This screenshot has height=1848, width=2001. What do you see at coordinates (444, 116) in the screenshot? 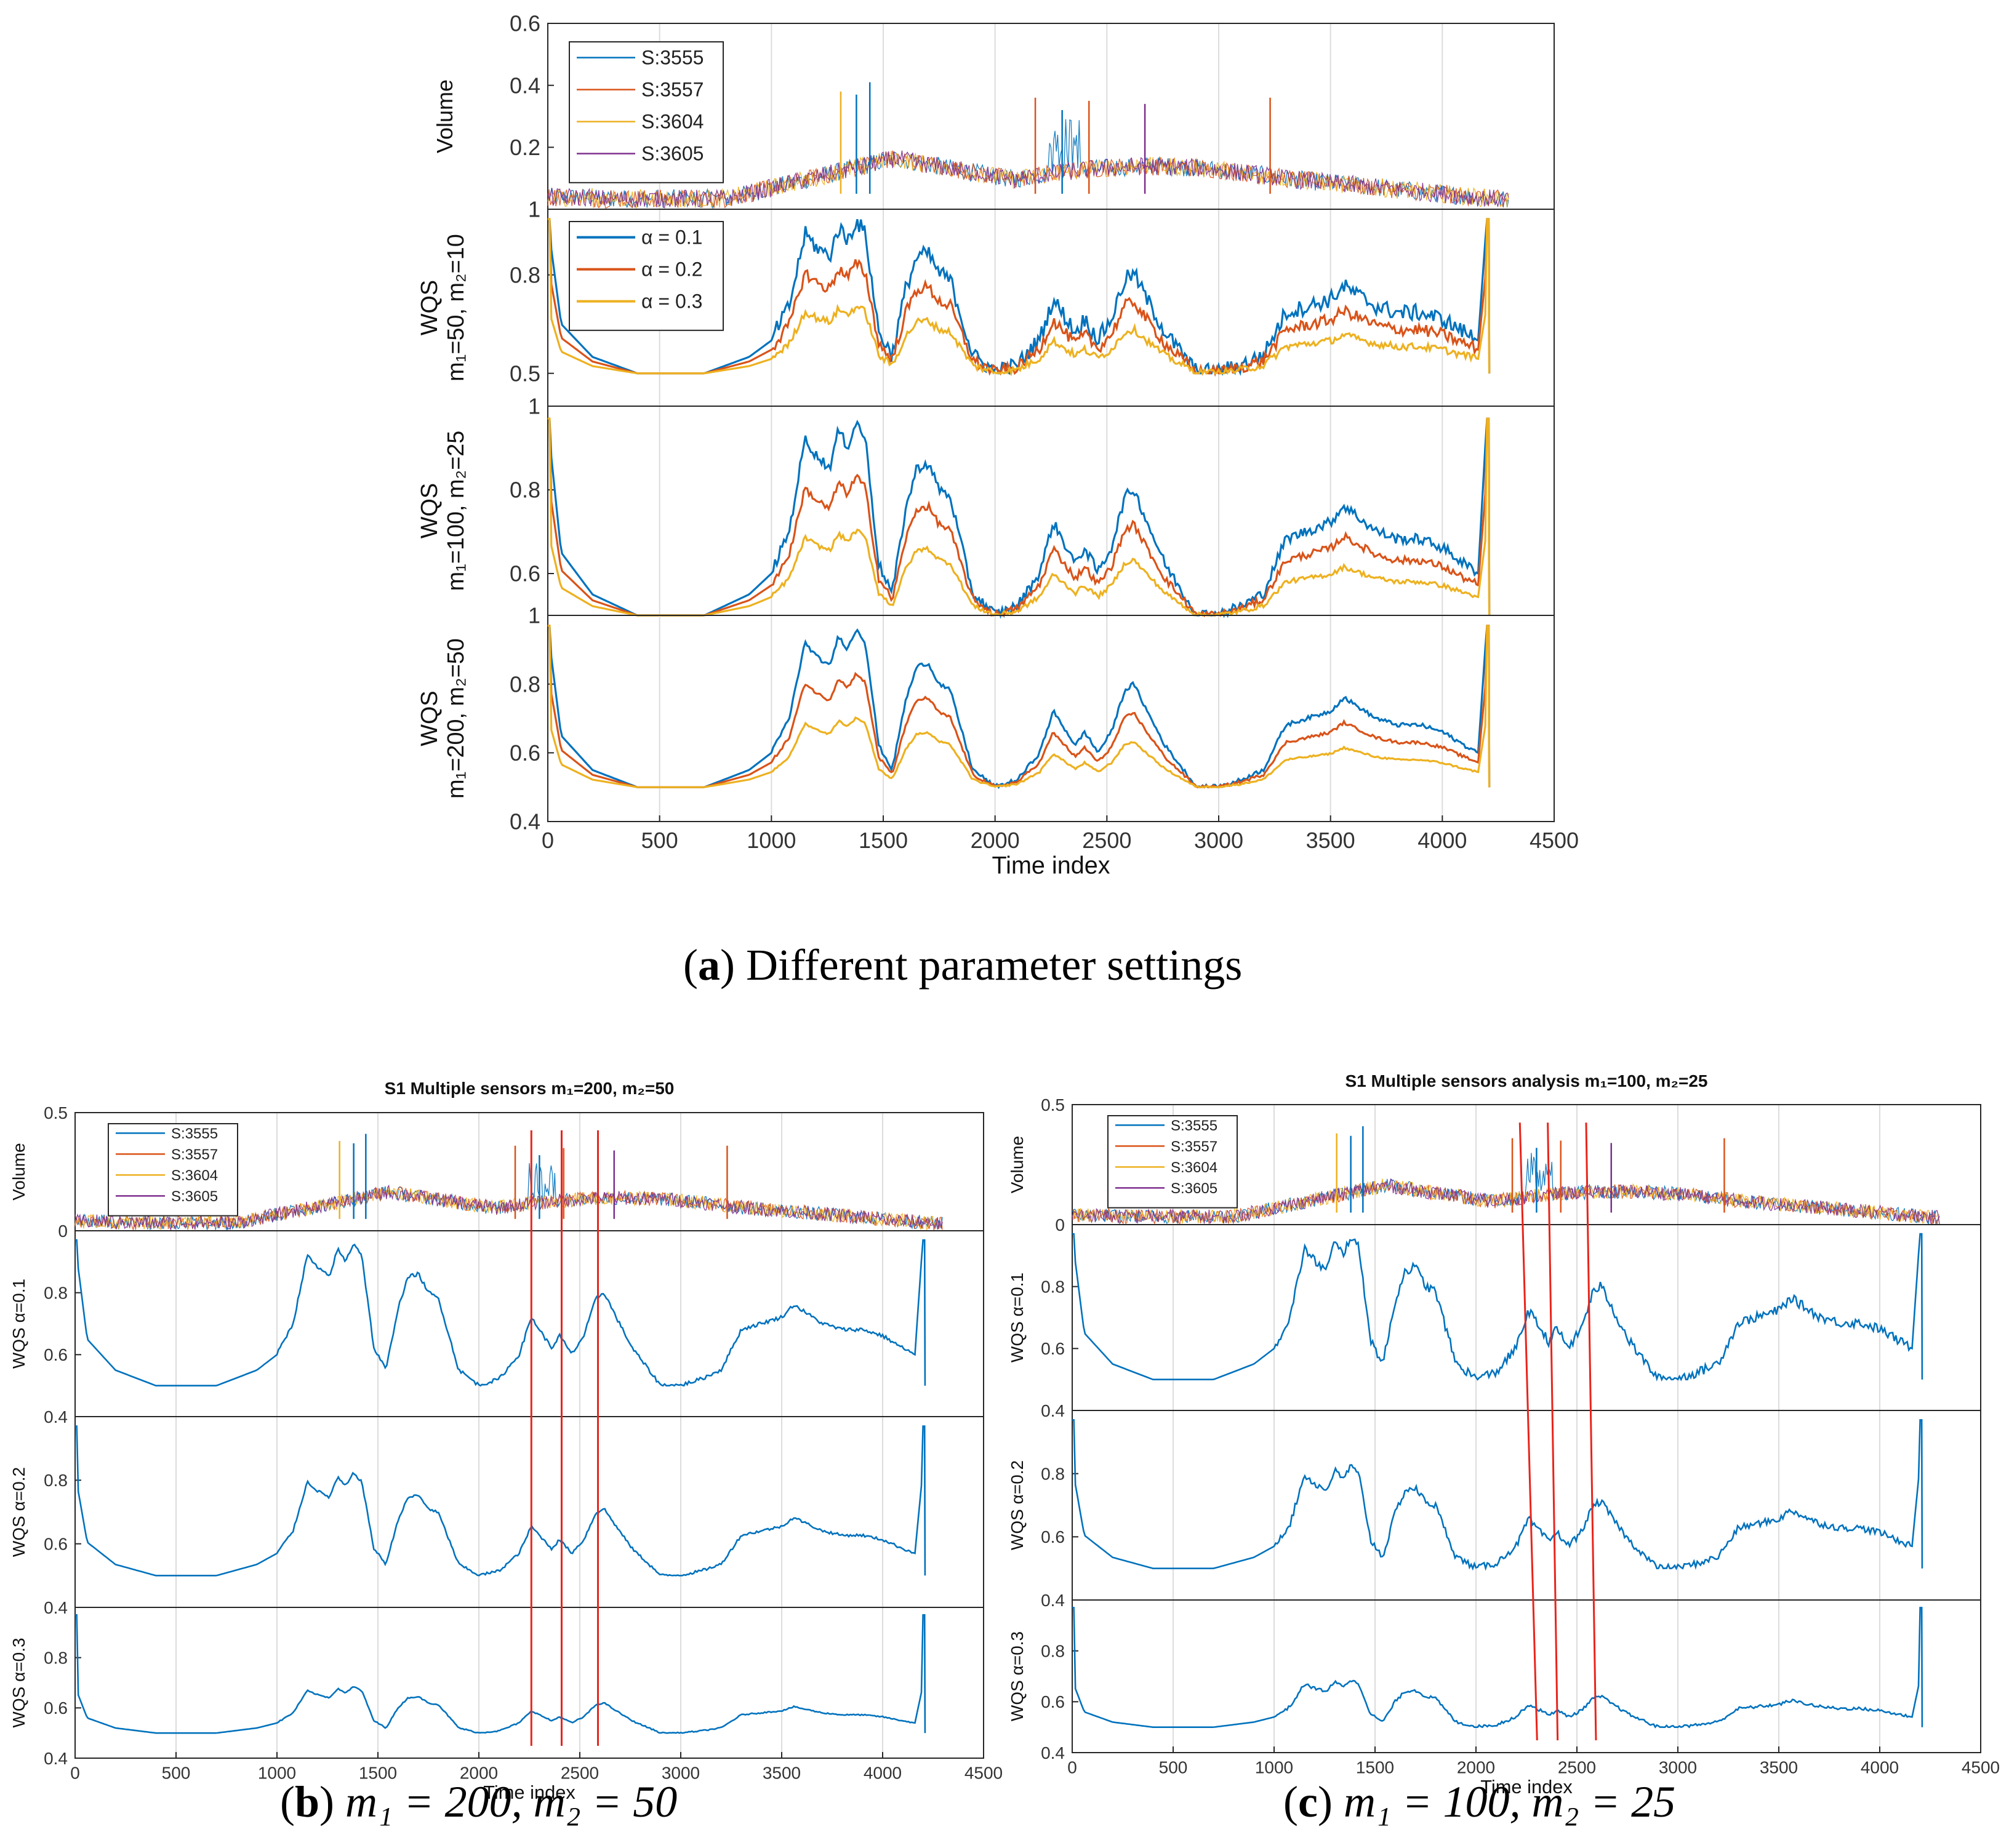
I see `y-axis-label: Volume` at bounding box center [444, 116].